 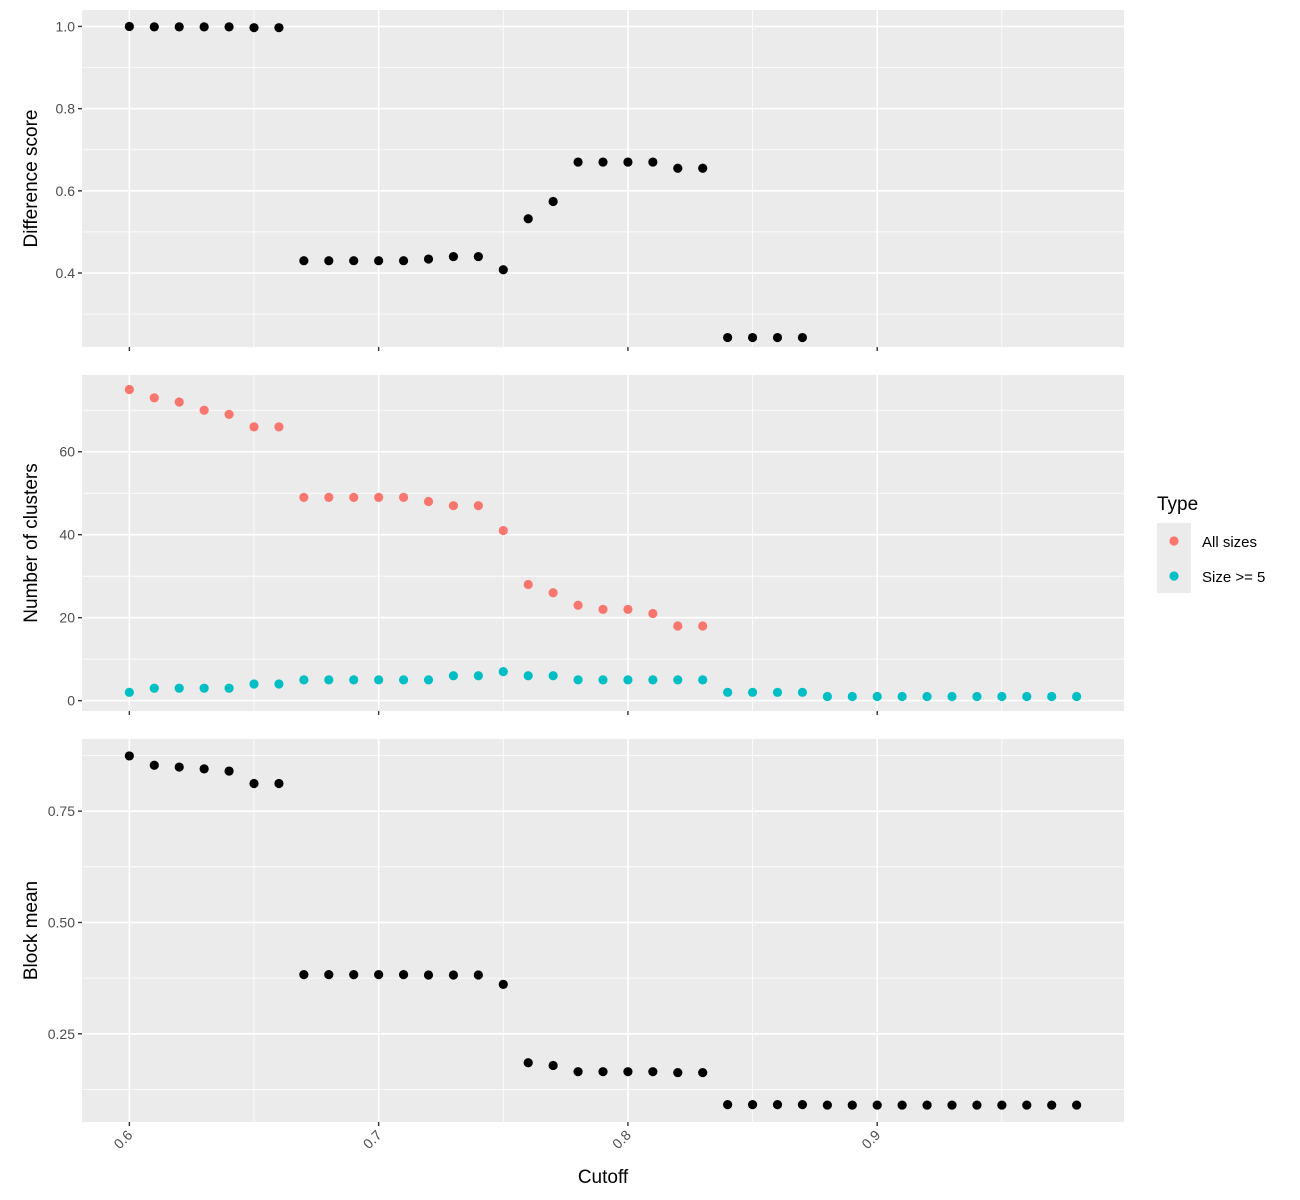 What do you see at coordinates (66, 109) in the screenshot?
I see `y-tick-label: 0.8` at bounding box center [66, 109].